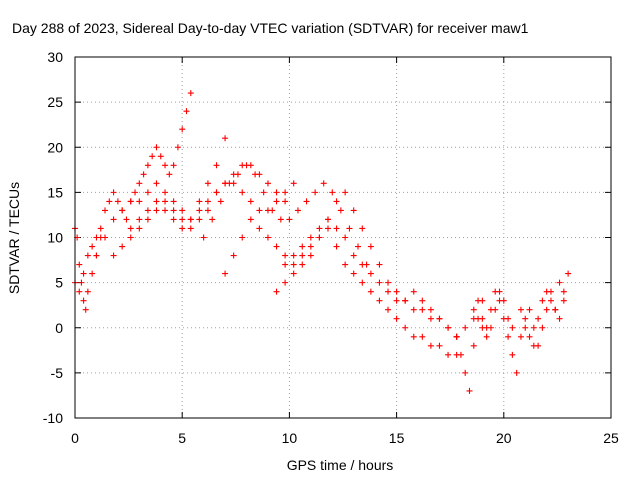  I want to click on y-tick-label: 10, so click(55, 238).